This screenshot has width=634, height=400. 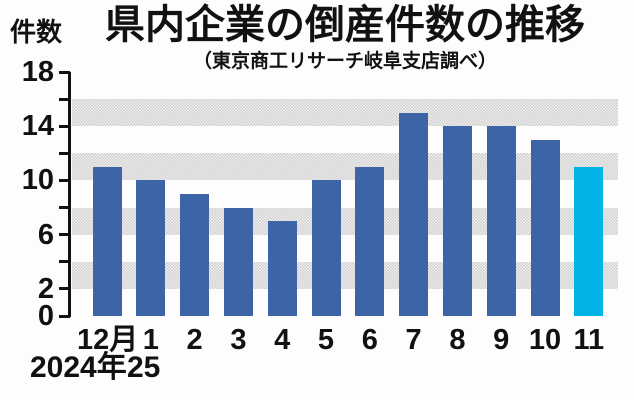 What do you see at coordinates (501, 340) in the screenshot?
I see `x-tick-label: 9` at bounding box center [501, 340].